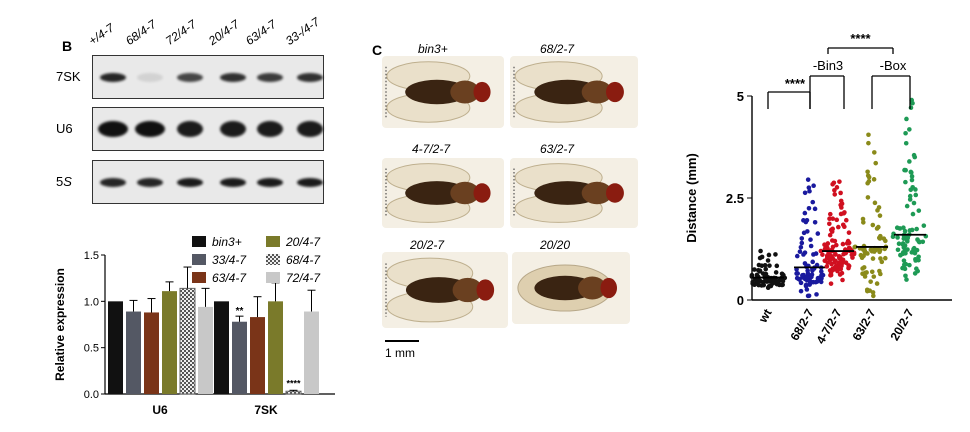  I want to click on scatter-series, so click(870, 215).